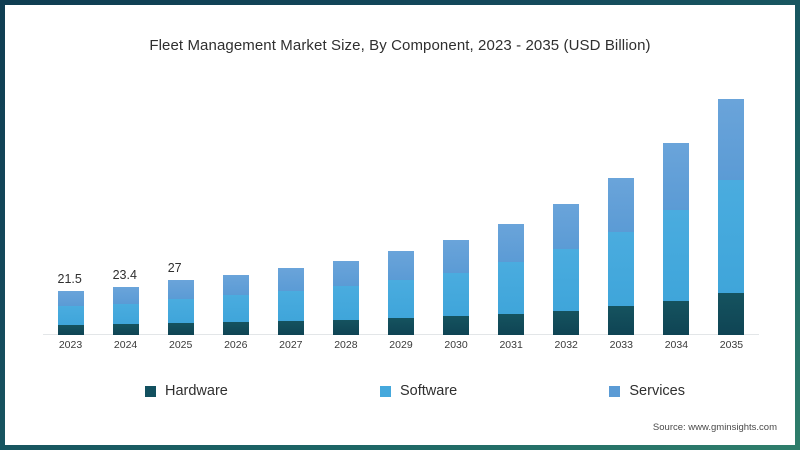  I want to click on bar-value-label: 21.5, so click(69, 279).